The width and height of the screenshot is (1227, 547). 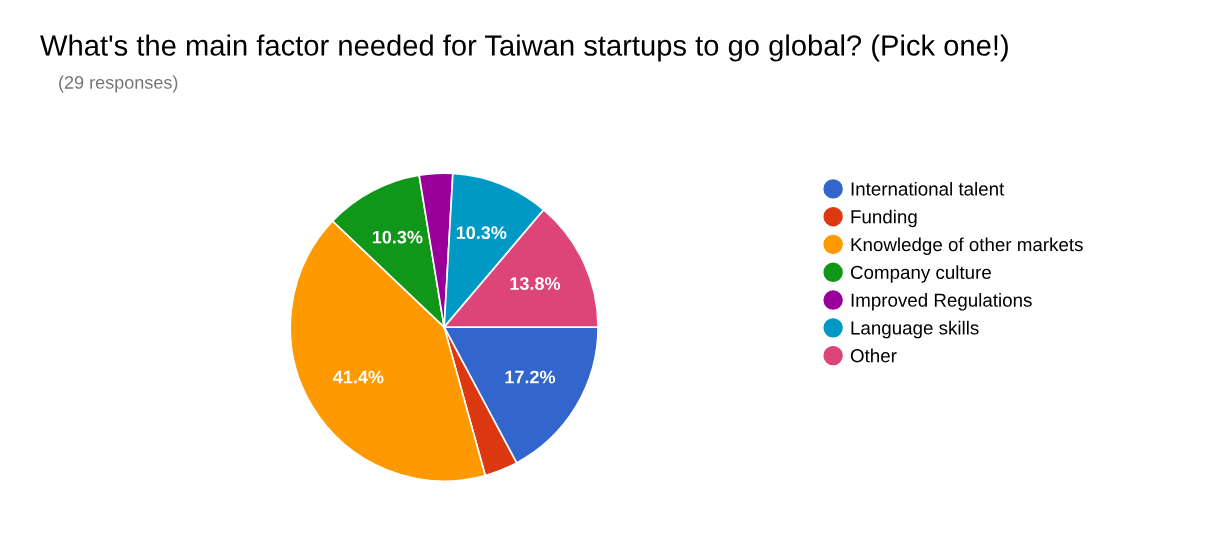 What do you see at coordinates (530, 377) in the screenshot?
I see `data-label: 17.2%` at bounding box center [530, 377].